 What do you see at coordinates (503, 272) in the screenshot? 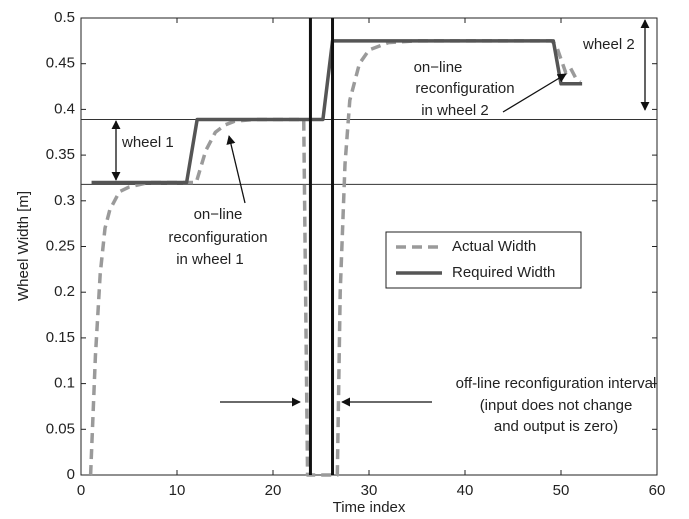
I see `legend-label: Required Width` at bounding box center [503, 272].